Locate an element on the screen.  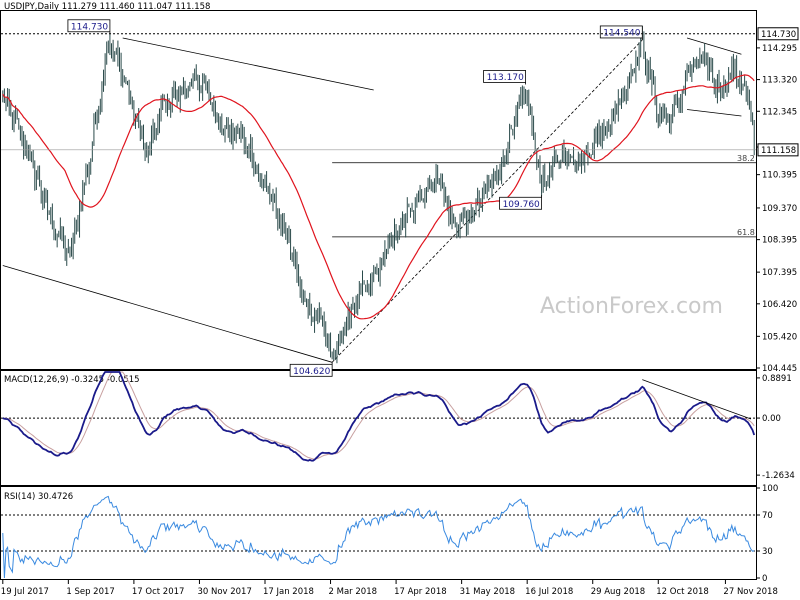
rsi-tick-label: 70 is located at coordinates (767, 516).